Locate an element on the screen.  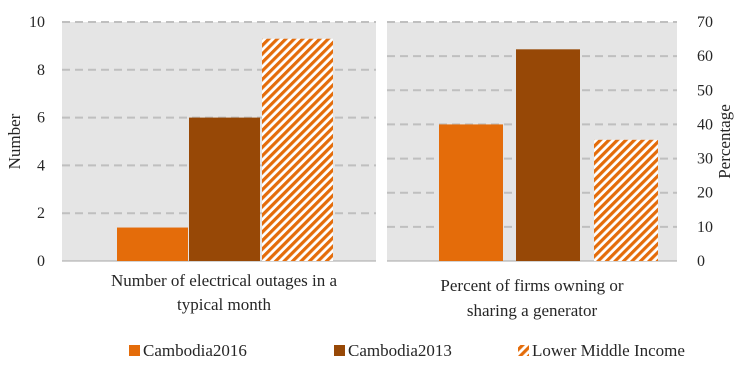
bar-outages-lower-middle-income is located at coordinates (297, 150).